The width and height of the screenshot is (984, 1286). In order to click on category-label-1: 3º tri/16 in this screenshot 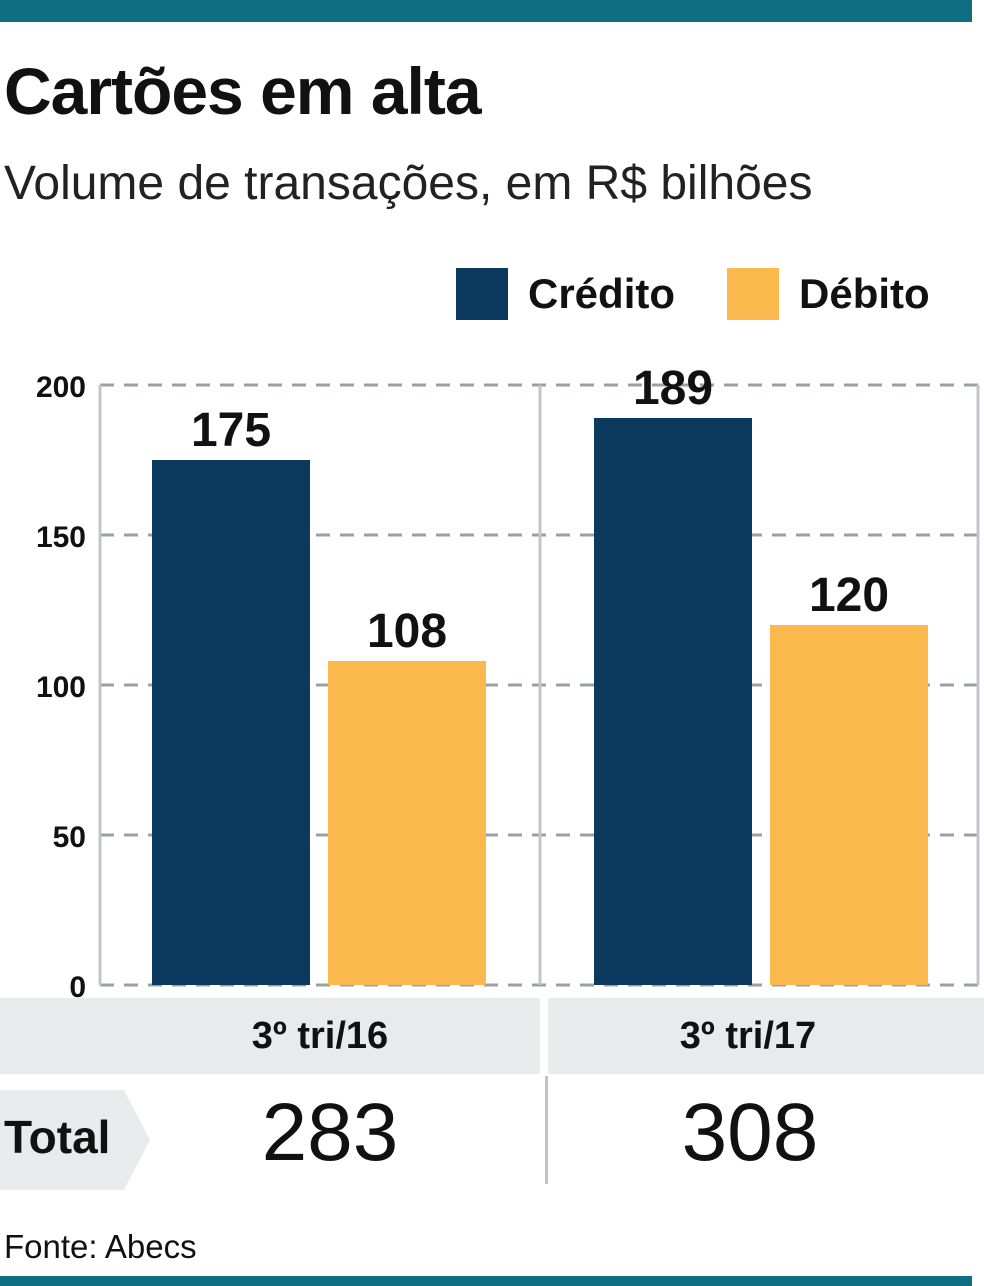, I will do `click(320, 1036)`.